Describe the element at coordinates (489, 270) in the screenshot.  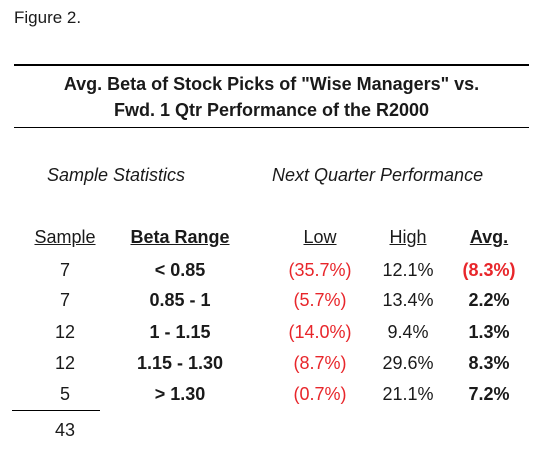
I see `row-avg: (8.3%)` at that location.